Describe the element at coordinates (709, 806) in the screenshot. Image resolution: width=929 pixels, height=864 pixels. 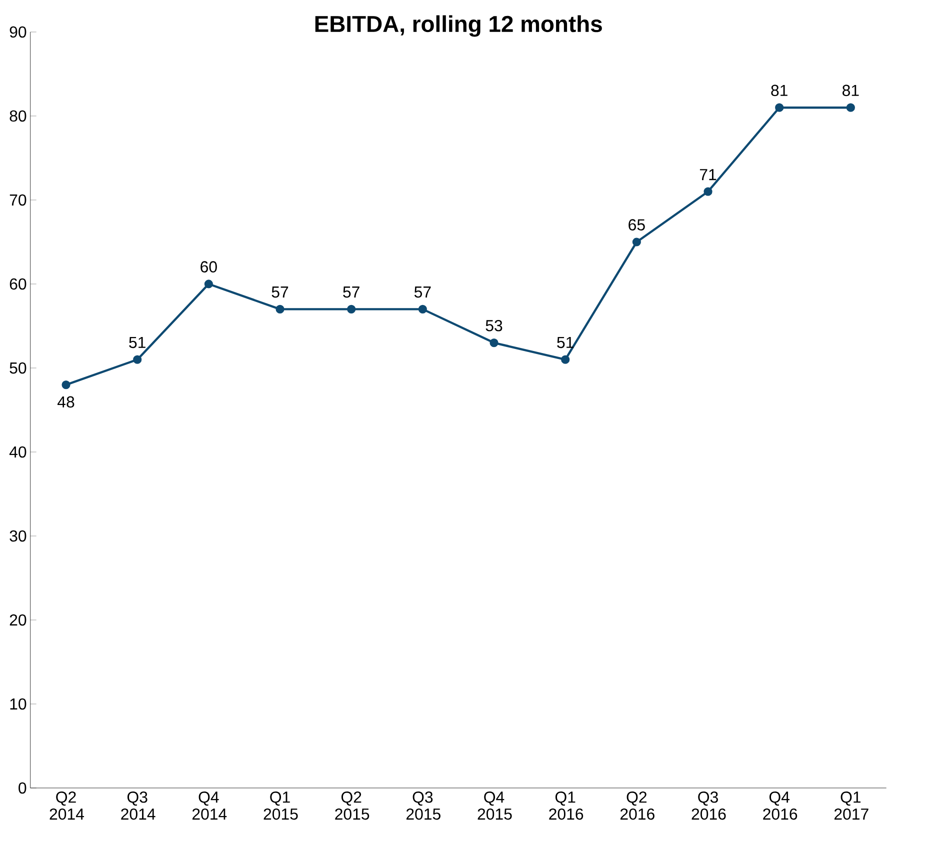
I see `x-tick-label: Q3 2016` at that location.